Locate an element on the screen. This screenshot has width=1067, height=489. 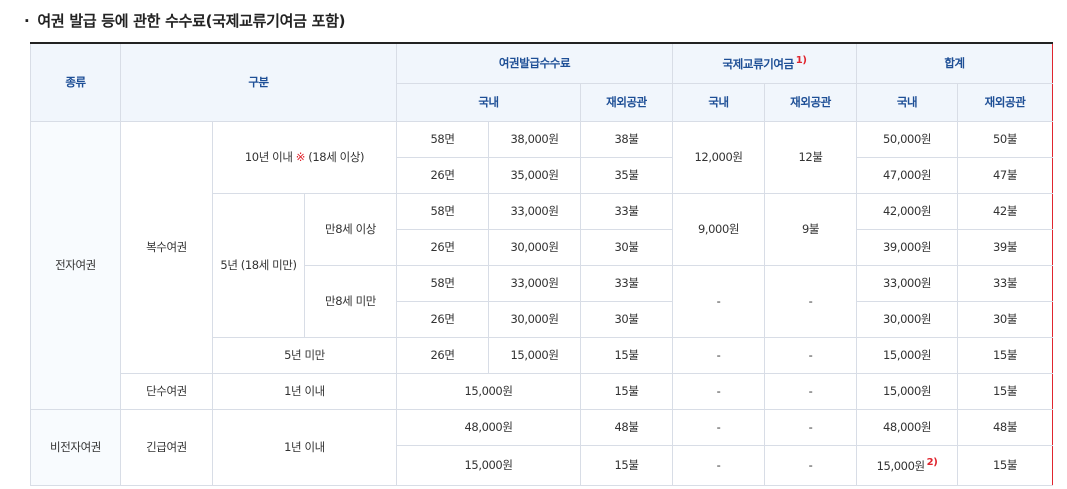
kind-emergency: 긴급여권 is located at coordinates (166, 447).